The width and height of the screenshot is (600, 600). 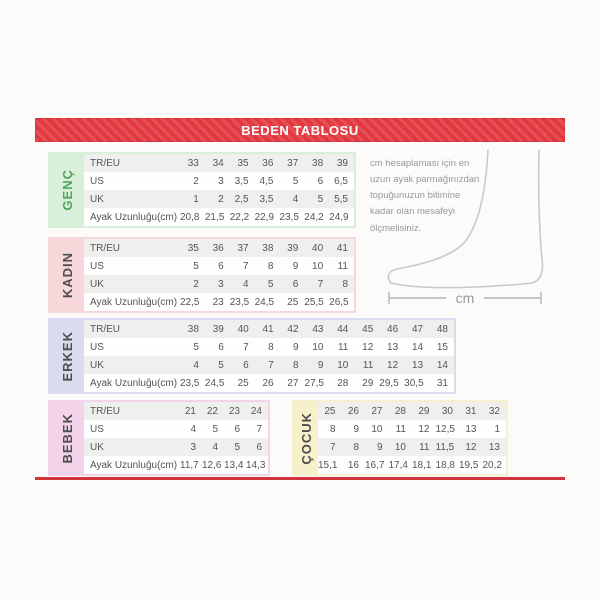 What do you see at coordinates (412, 411) in the screenshot?
I see `table-row: 25 26 27 28 29 30 31 32` at bounding box center [412, 411].